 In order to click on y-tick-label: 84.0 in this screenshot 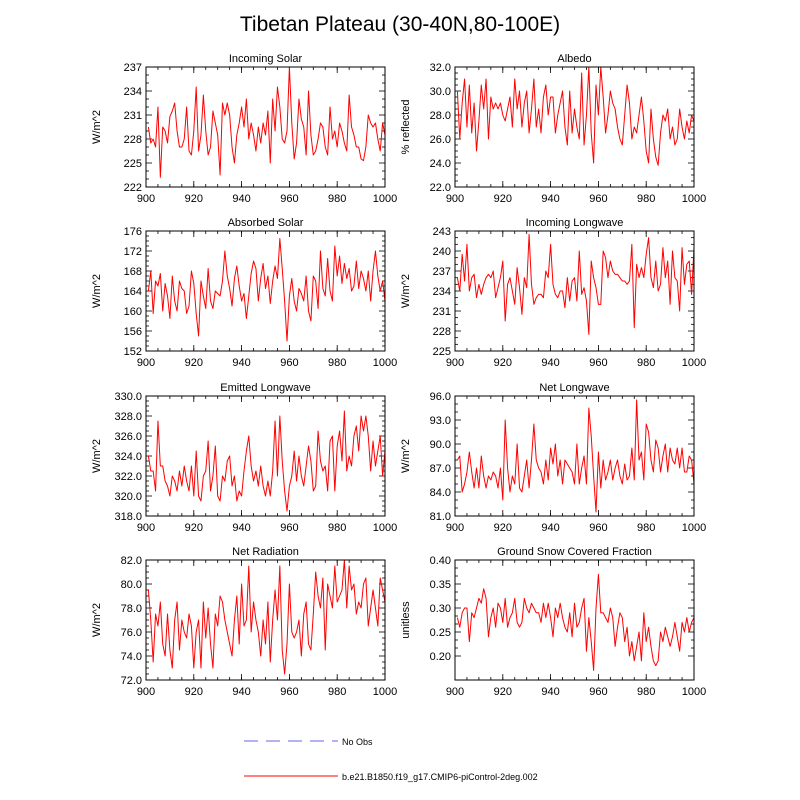, I will do `click(440, 493)`.